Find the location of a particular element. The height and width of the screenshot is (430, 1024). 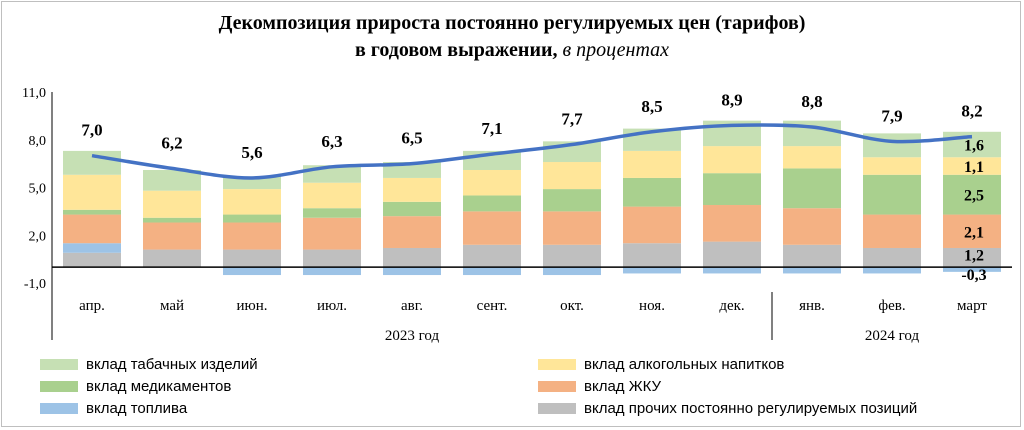

legend-label-housing: вклад ЖКУ is located at coordinates (622, 386).